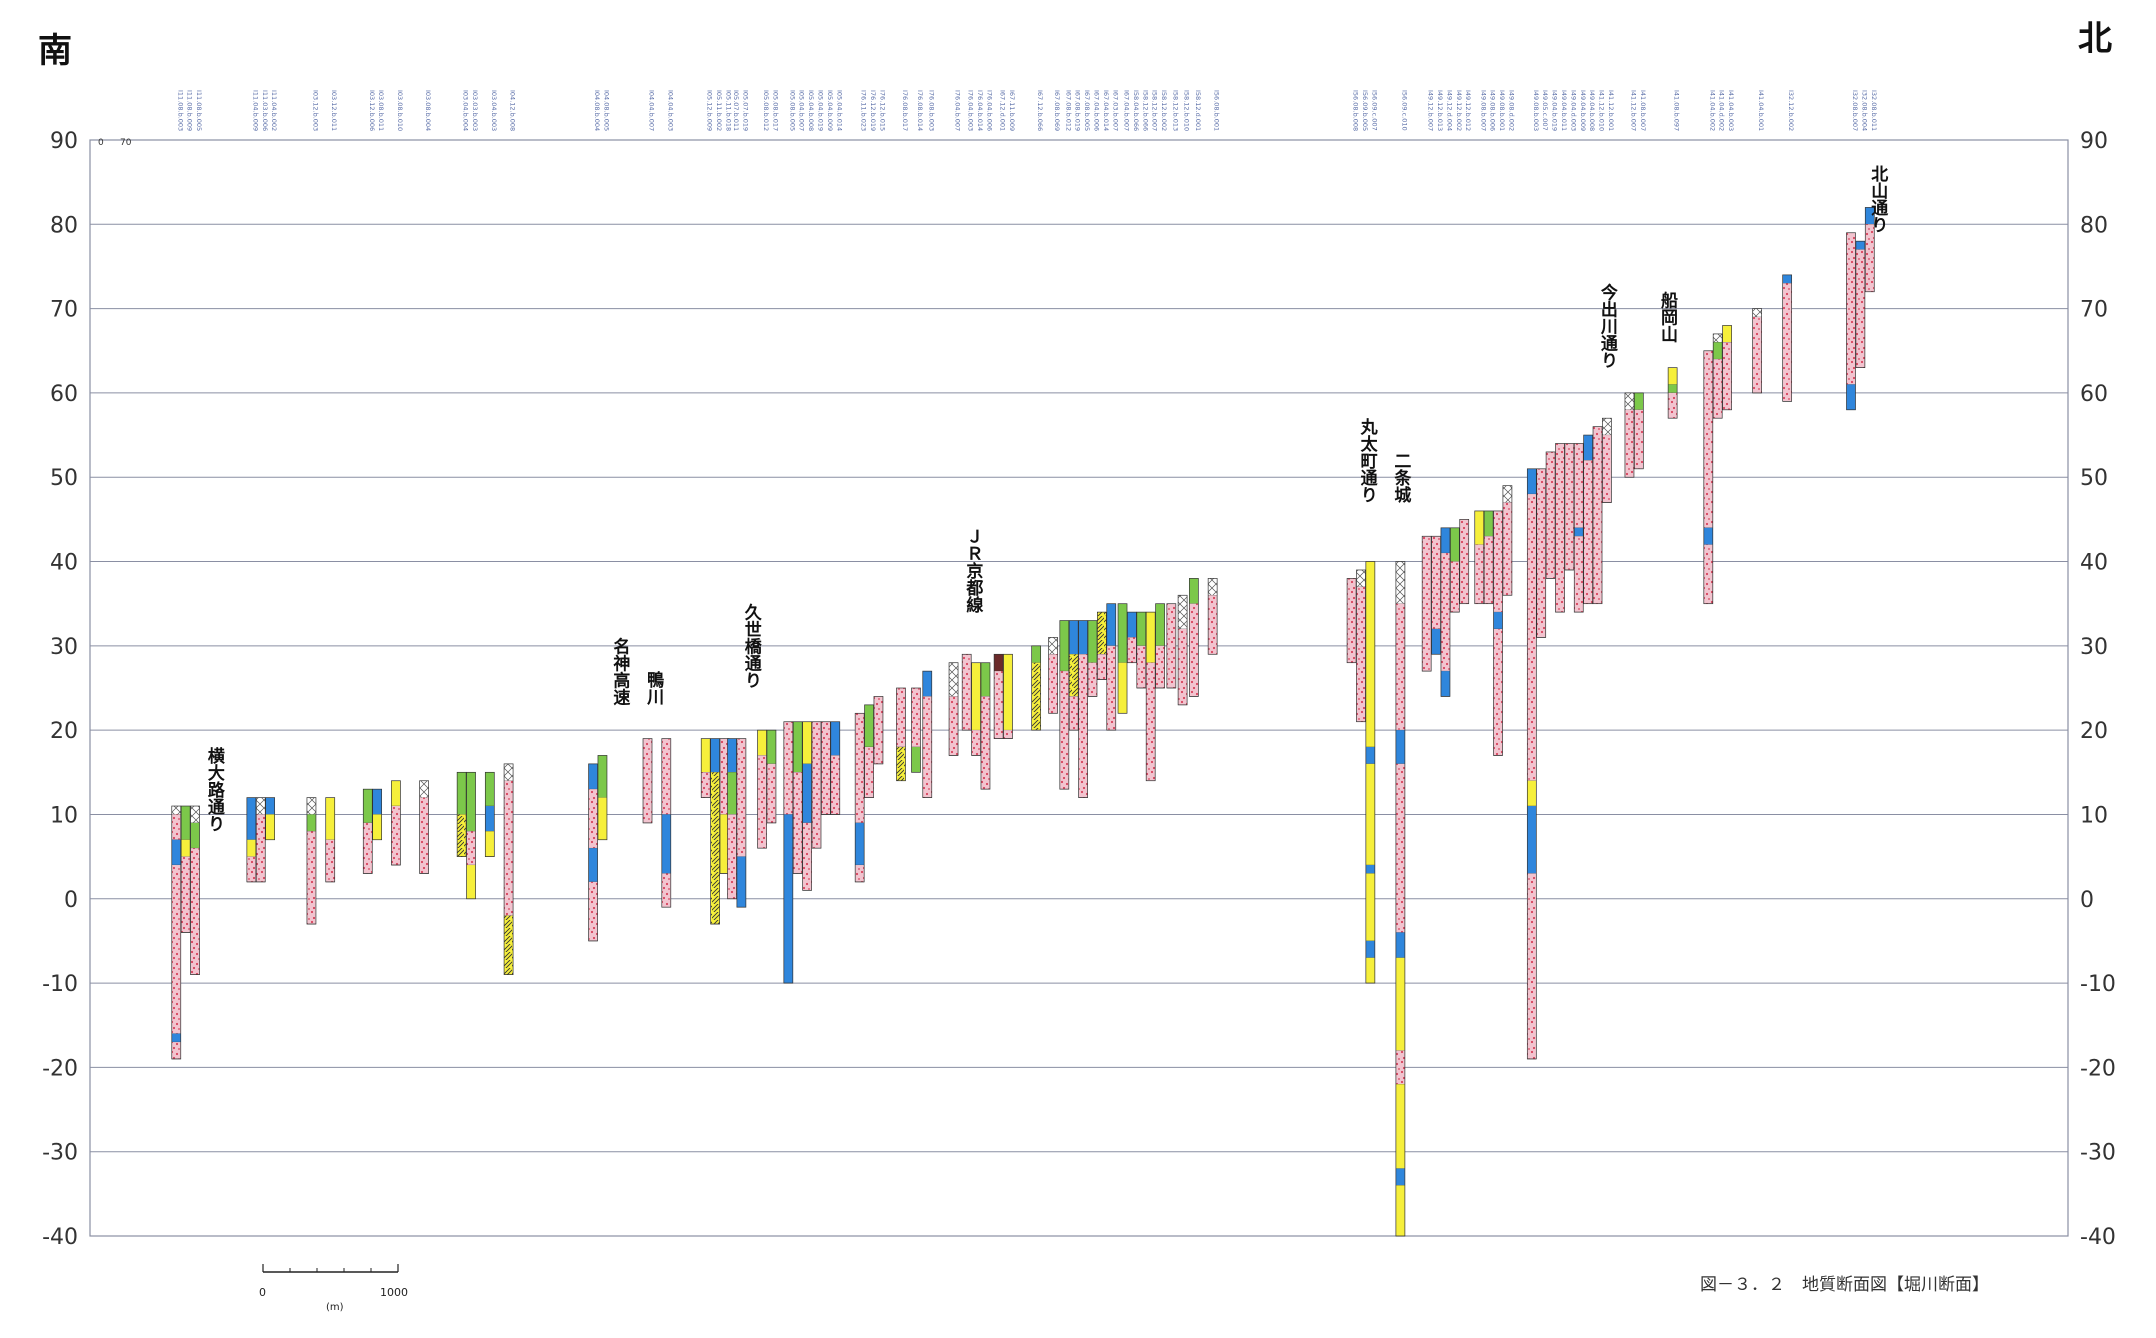 The height and width of the screenshot is (1338, 2156). What do you see at coordinates (1115, 110) in the screenshot?
I see `borehole-id: I67.03.b.007` at bounding box center [1115, 110].